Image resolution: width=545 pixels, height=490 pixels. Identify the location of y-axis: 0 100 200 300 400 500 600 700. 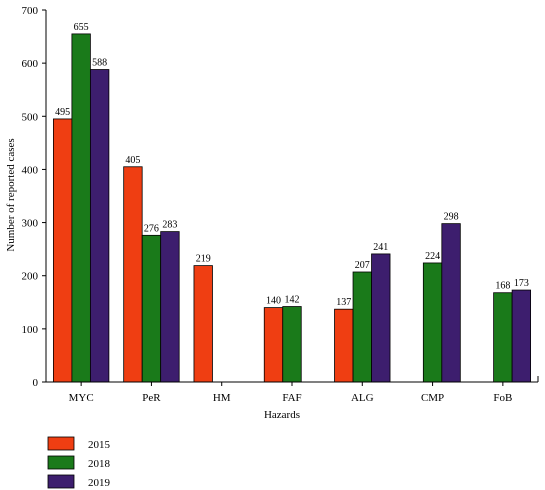
(34, 197).